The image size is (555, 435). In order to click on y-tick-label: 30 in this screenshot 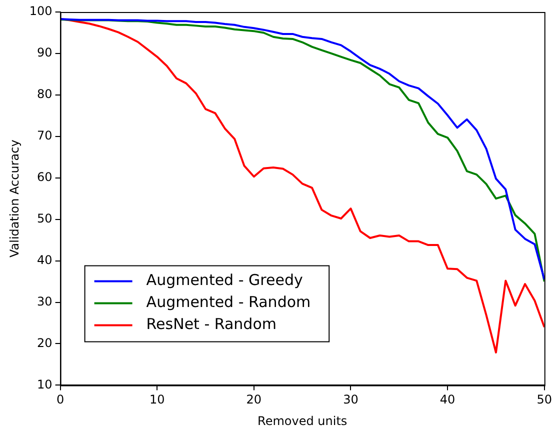, I will do `click(44, 301)`.